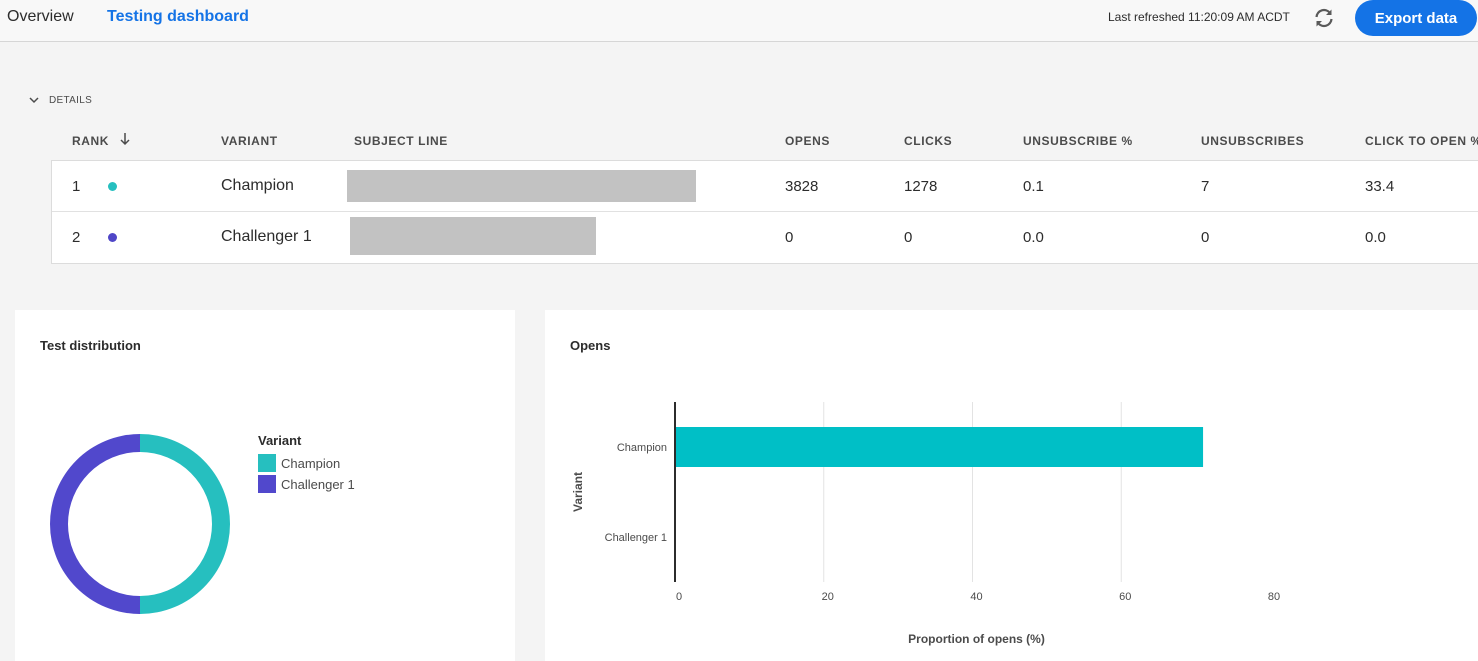 The height and width of the screenshot is (661, 1478). What do you see at coordinates (679, 597) in the screenshot?
I see `x-tick-label: 0` at bounding box center [679, 597].